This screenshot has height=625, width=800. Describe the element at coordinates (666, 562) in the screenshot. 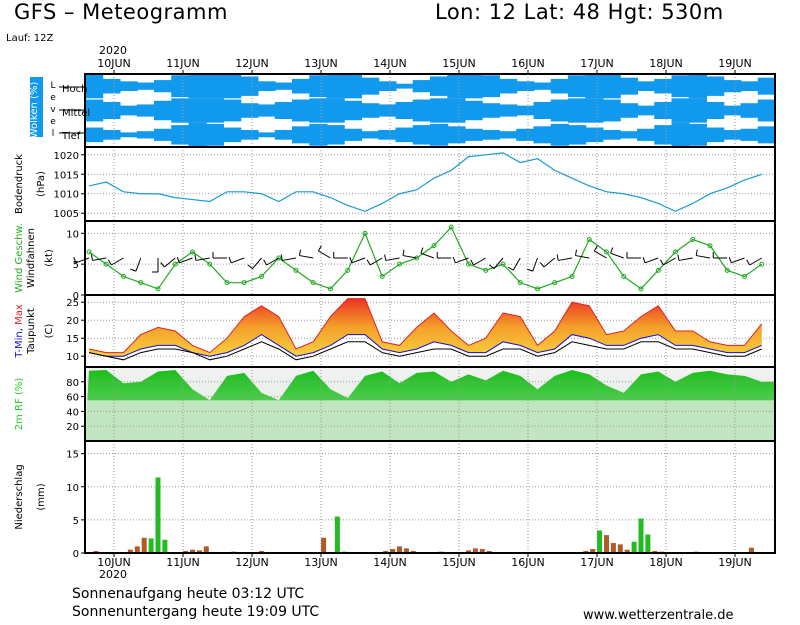

I see `day-label-bottom: 18JUN` at that location.